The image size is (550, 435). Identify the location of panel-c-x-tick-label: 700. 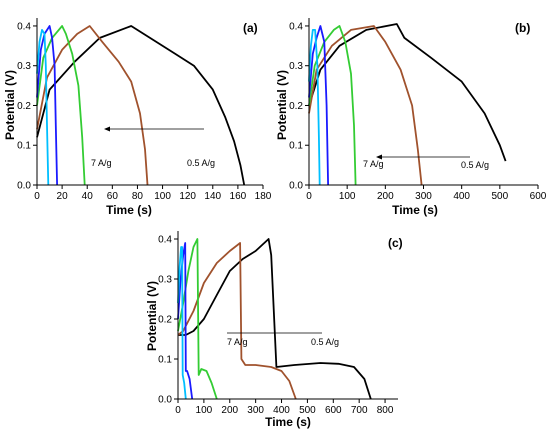
(359, 410).